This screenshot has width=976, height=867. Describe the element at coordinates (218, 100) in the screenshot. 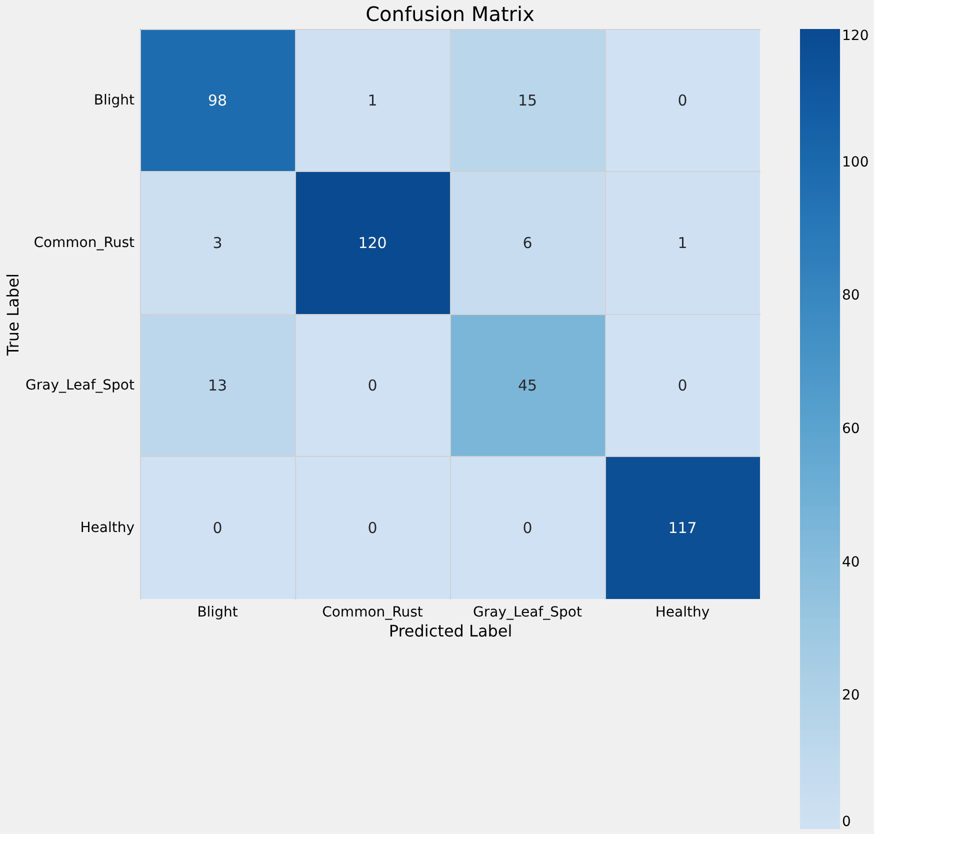

I see `data-label: 98` at that location.